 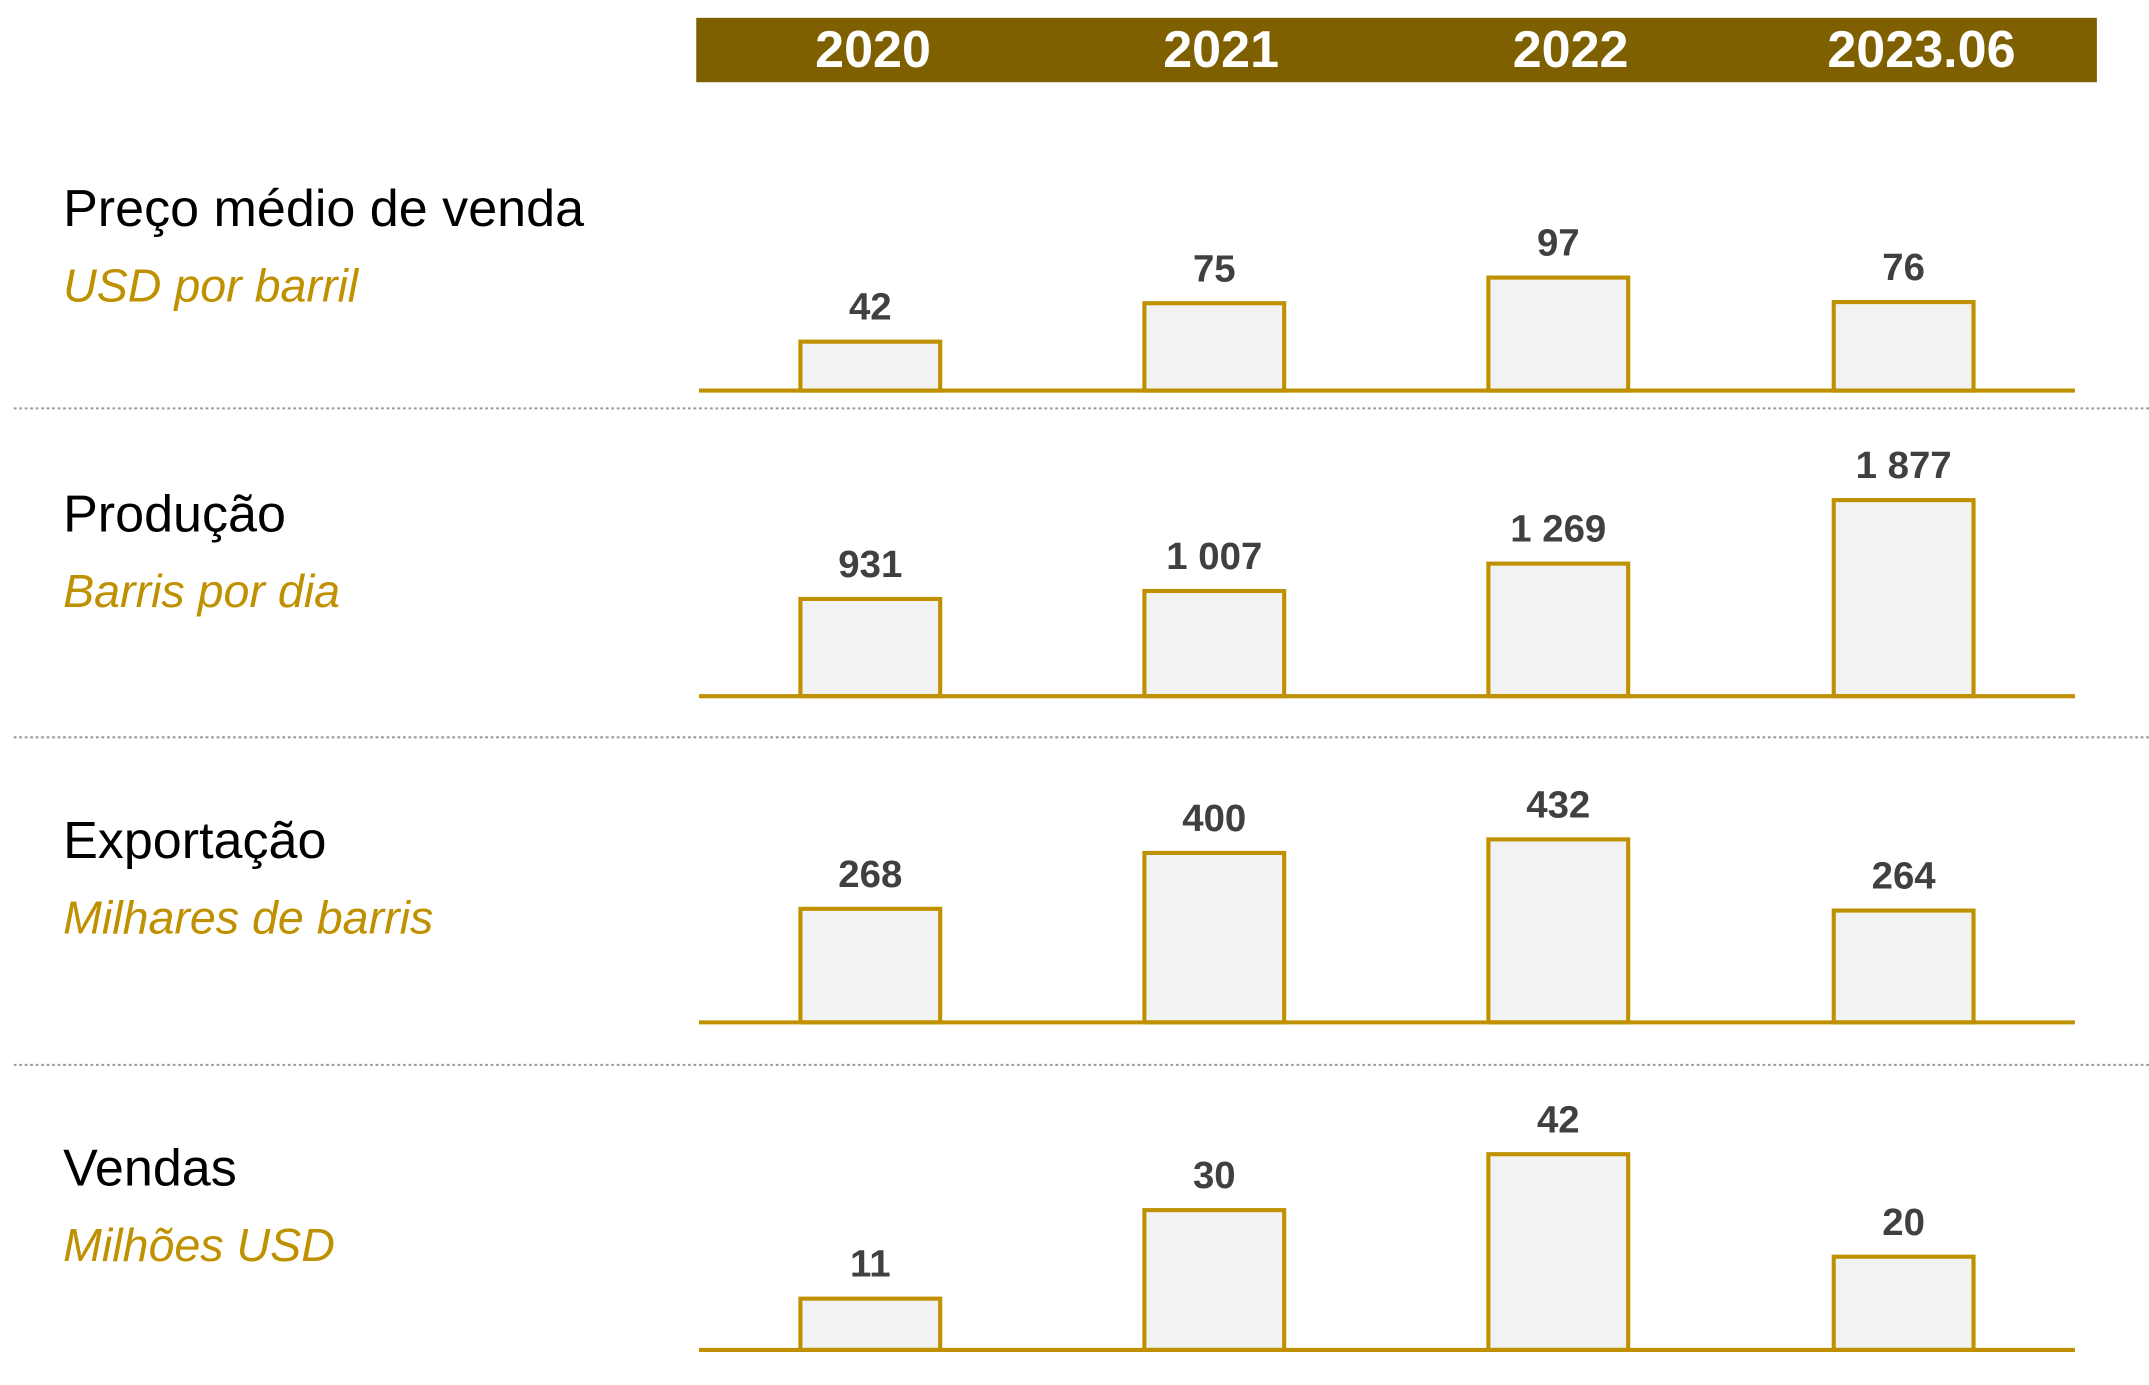 I want to click on value-label: 11, so click(x=870, y=1264).